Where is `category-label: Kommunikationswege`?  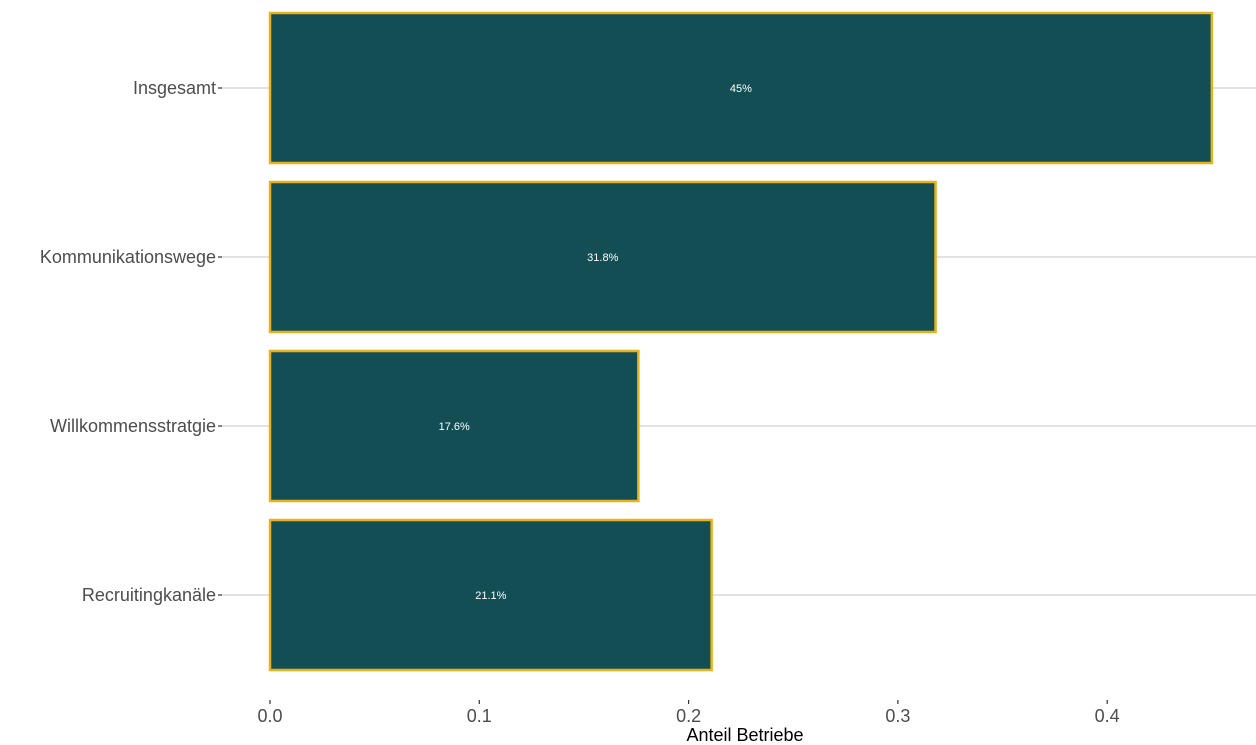 category-label: Kommunikationswege is located at coordinates (128, 257).